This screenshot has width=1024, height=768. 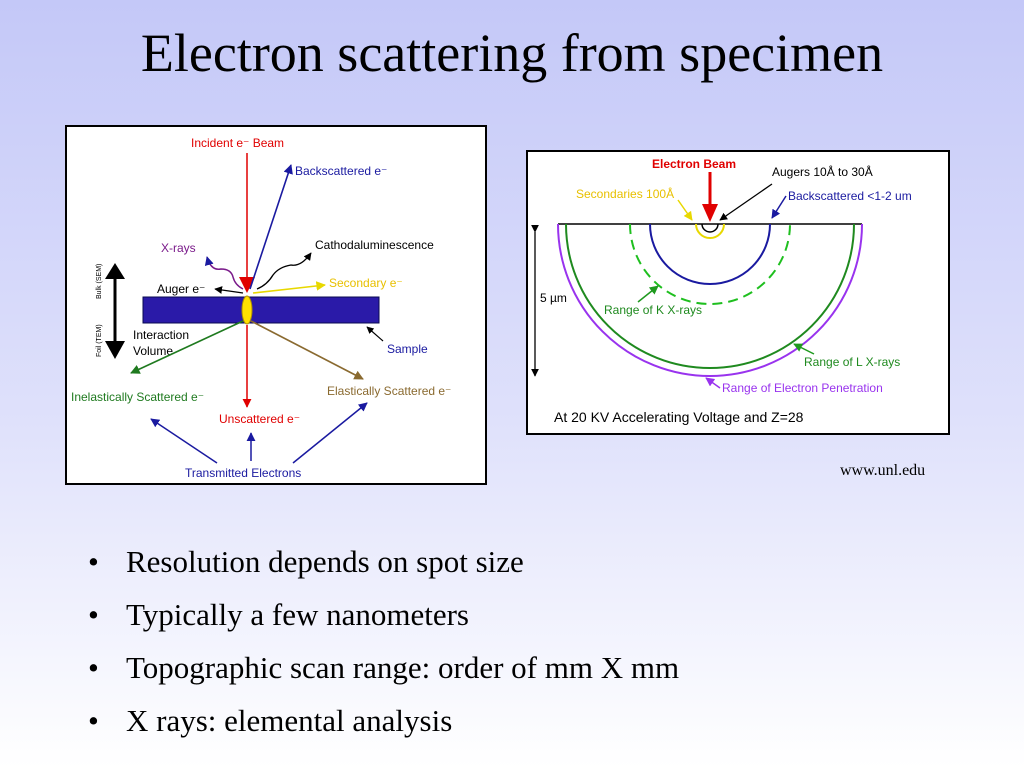 What do you see at coordinates (366, 283) in the screenshot?
I see `secondary-label: Secondary e⁻` at bounding box center [366, 283].